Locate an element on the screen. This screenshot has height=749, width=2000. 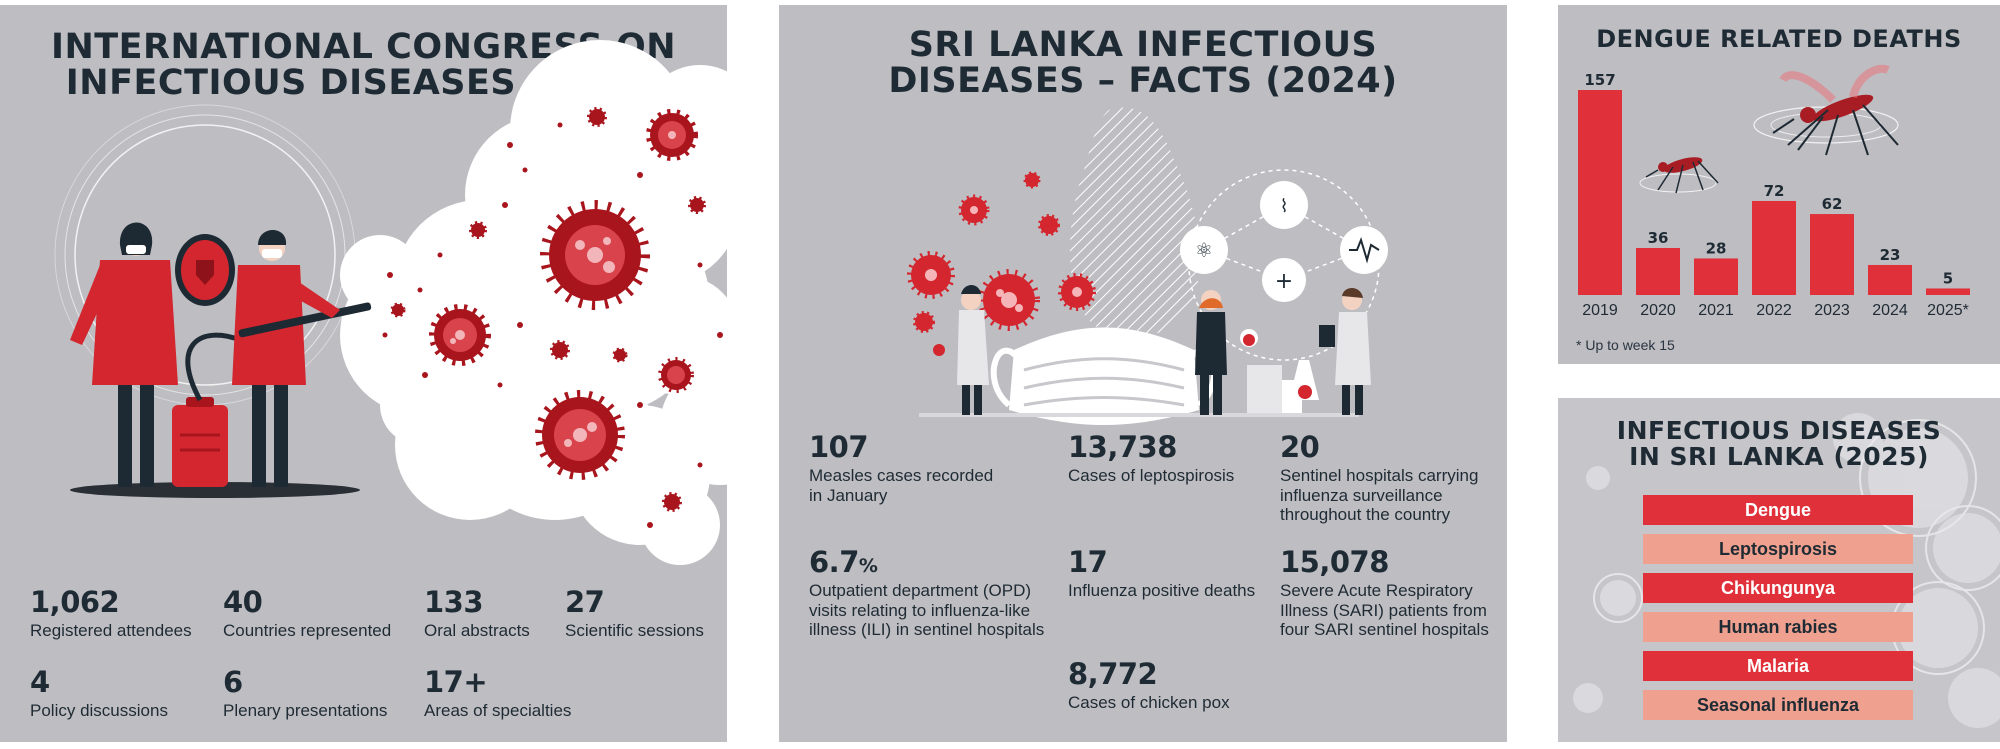
stat-areas-of-specialties: 17+ Areas of specialties is located at coordinates (497, 694).